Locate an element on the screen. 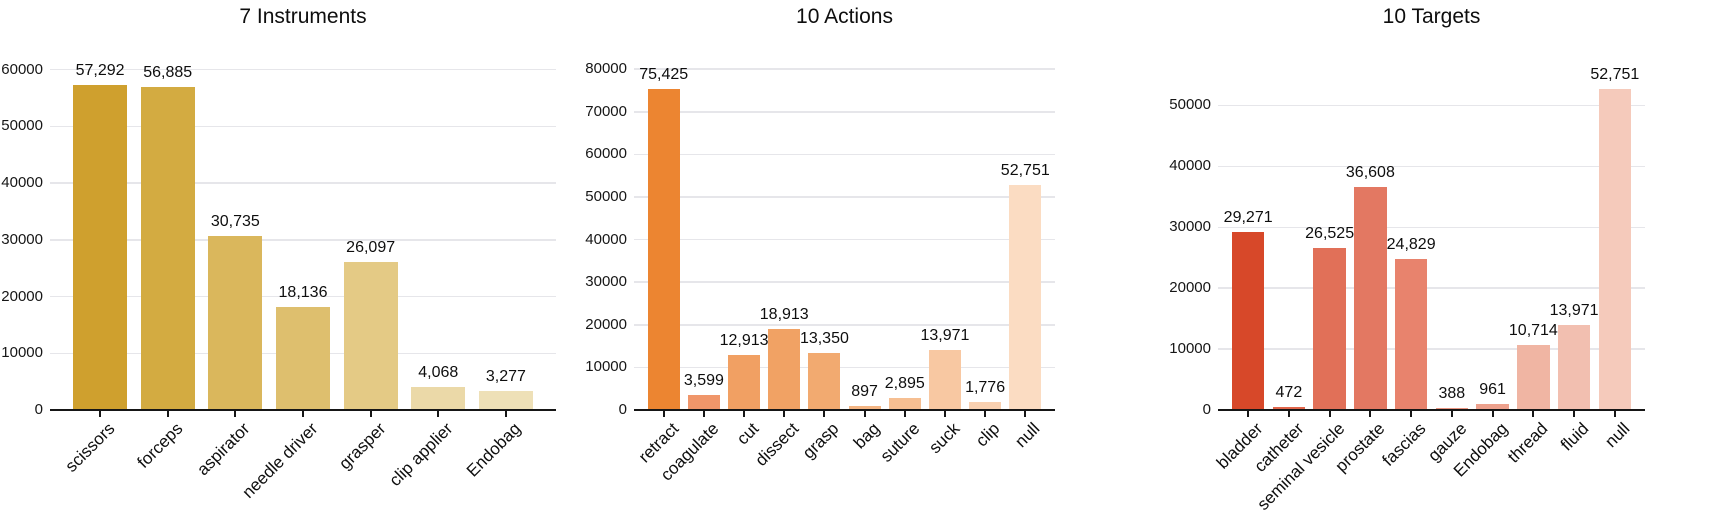 The image size is (1729, 528). x-tick-label: cut is located at coordinates (748, 434).